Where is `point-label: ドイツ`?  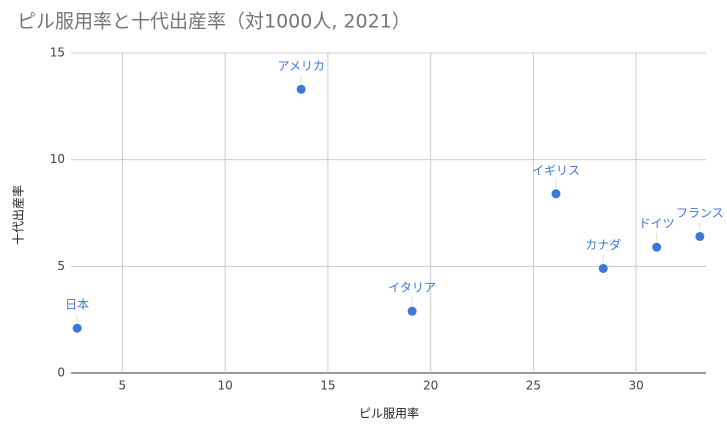
point-label: ドイツ is located at coordinates (657, 224).